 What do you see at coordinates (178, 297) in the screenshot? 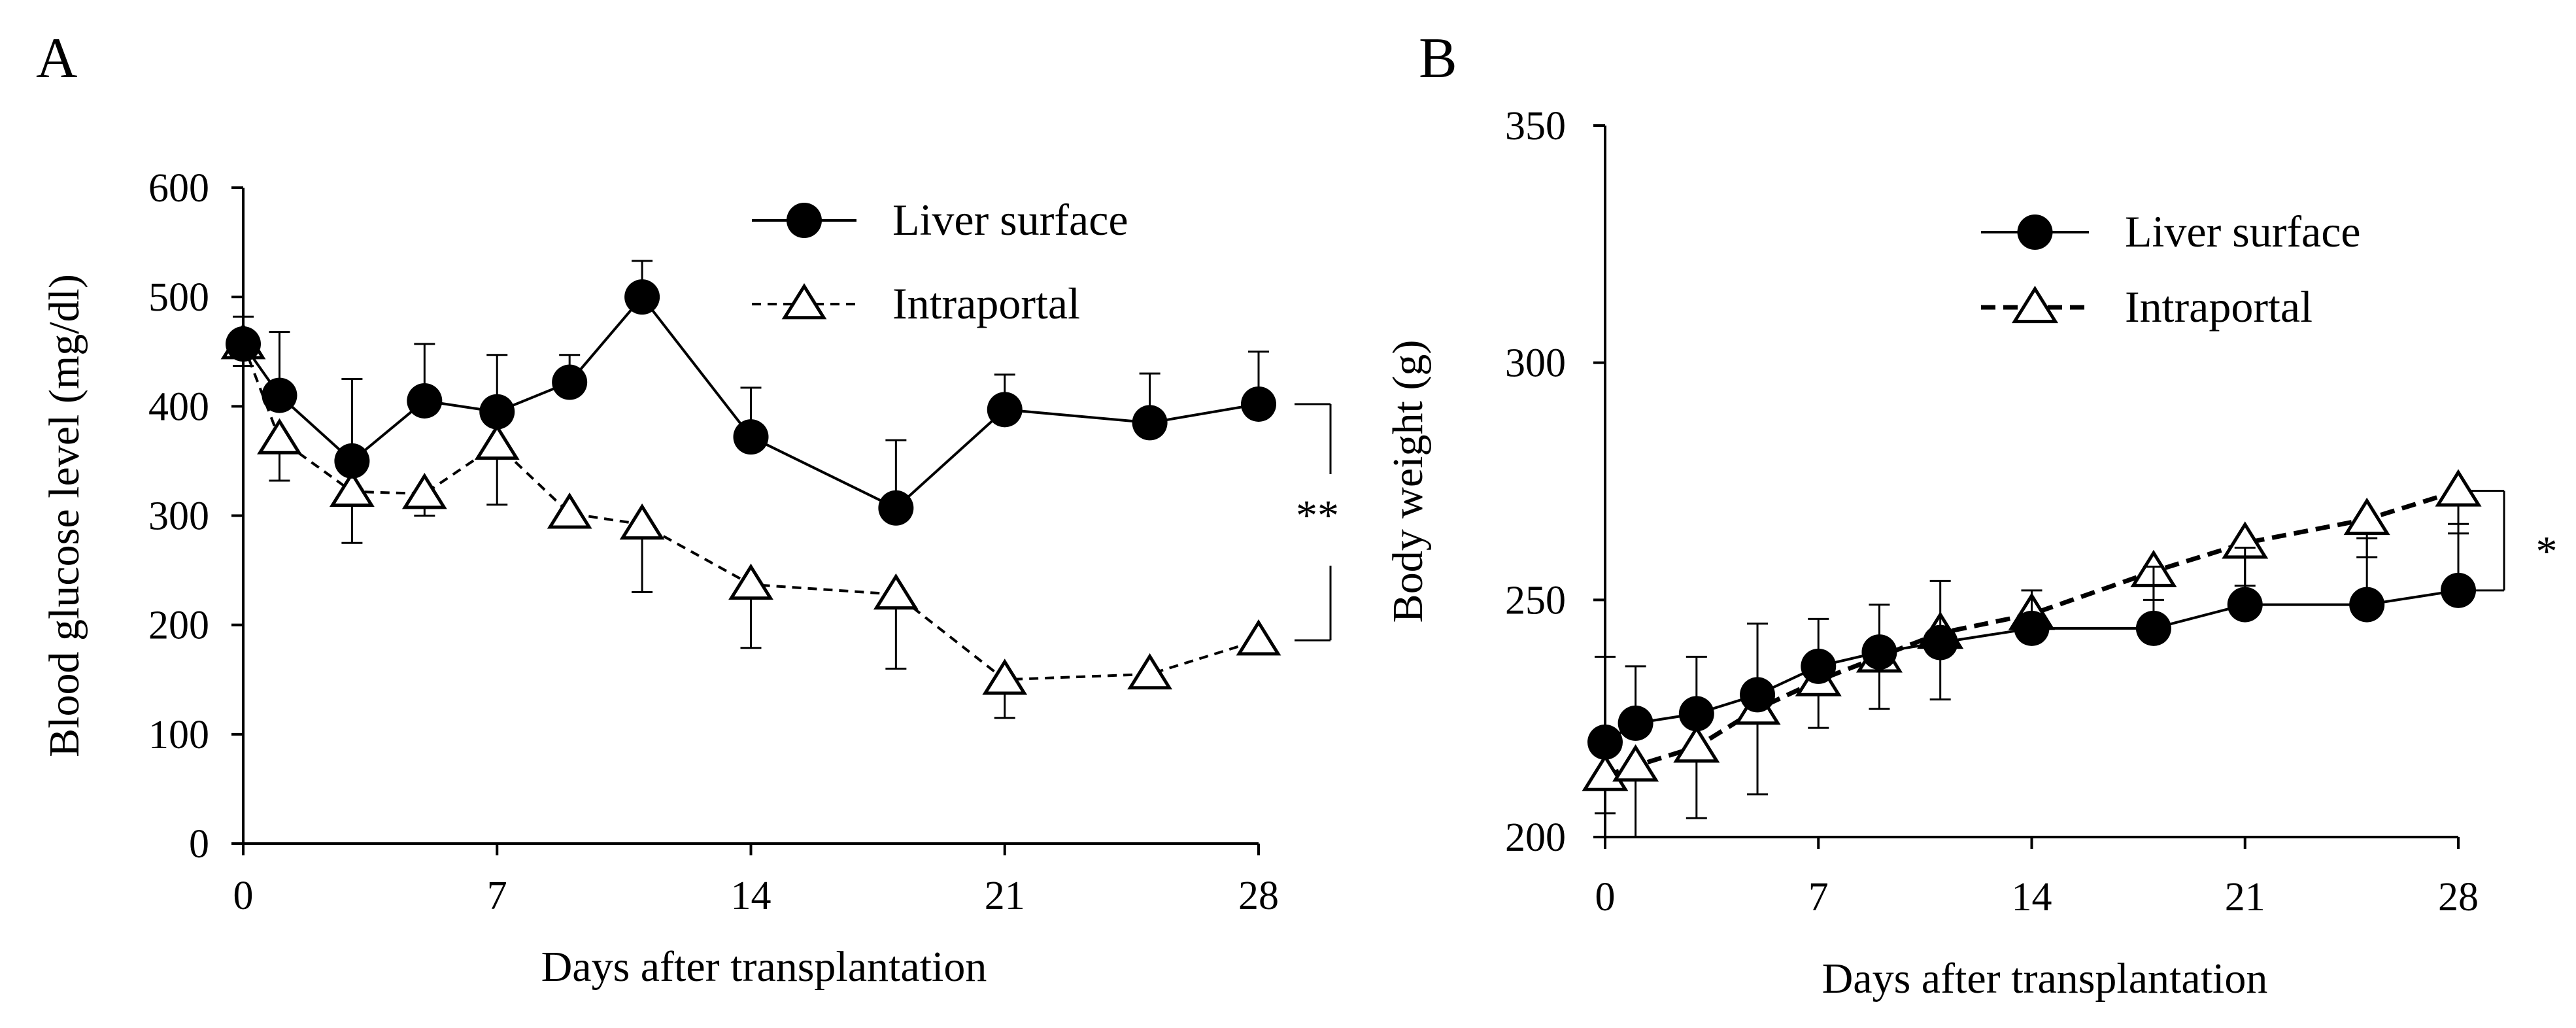
I see `y-tick-label: 500` at bounding box center [178, 297].